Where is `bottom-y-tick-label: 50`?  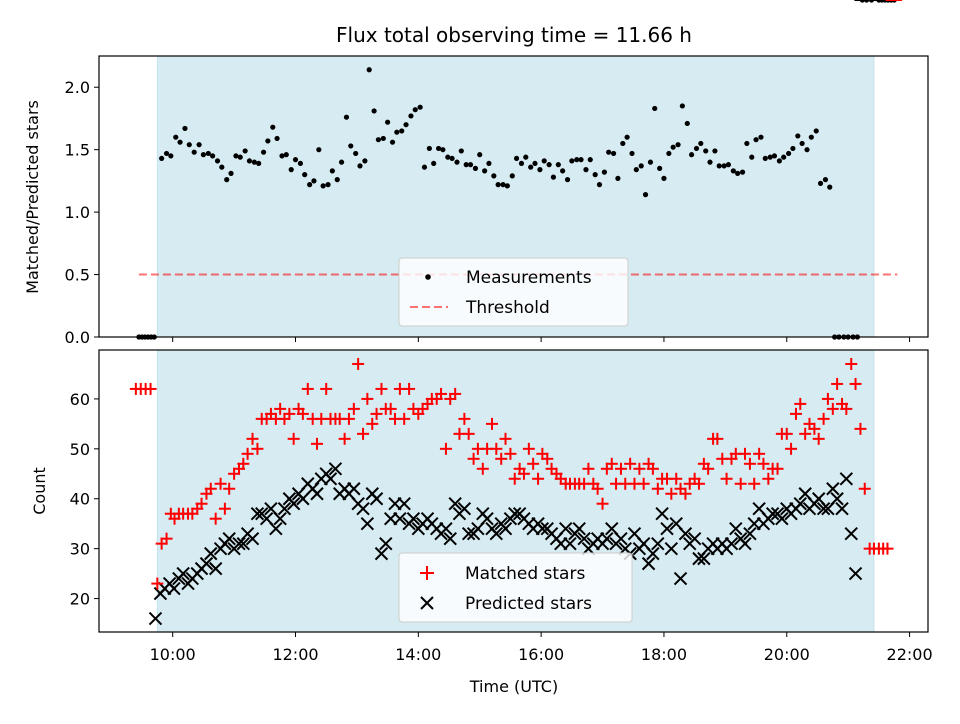 bottom-y-tick-label: 50 is located at coordinates (80, 449).